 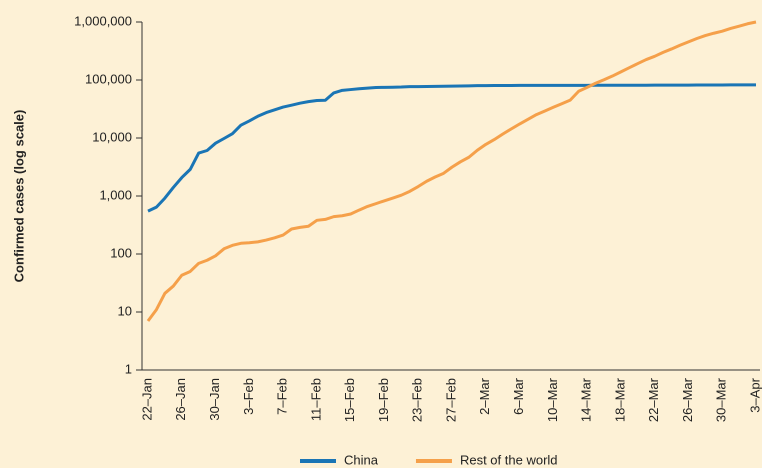 What do you see at coordinates (687, 399) in the screenshot?
I see `x-tick-label: 26–Mar` at bounding box center [687, 399].